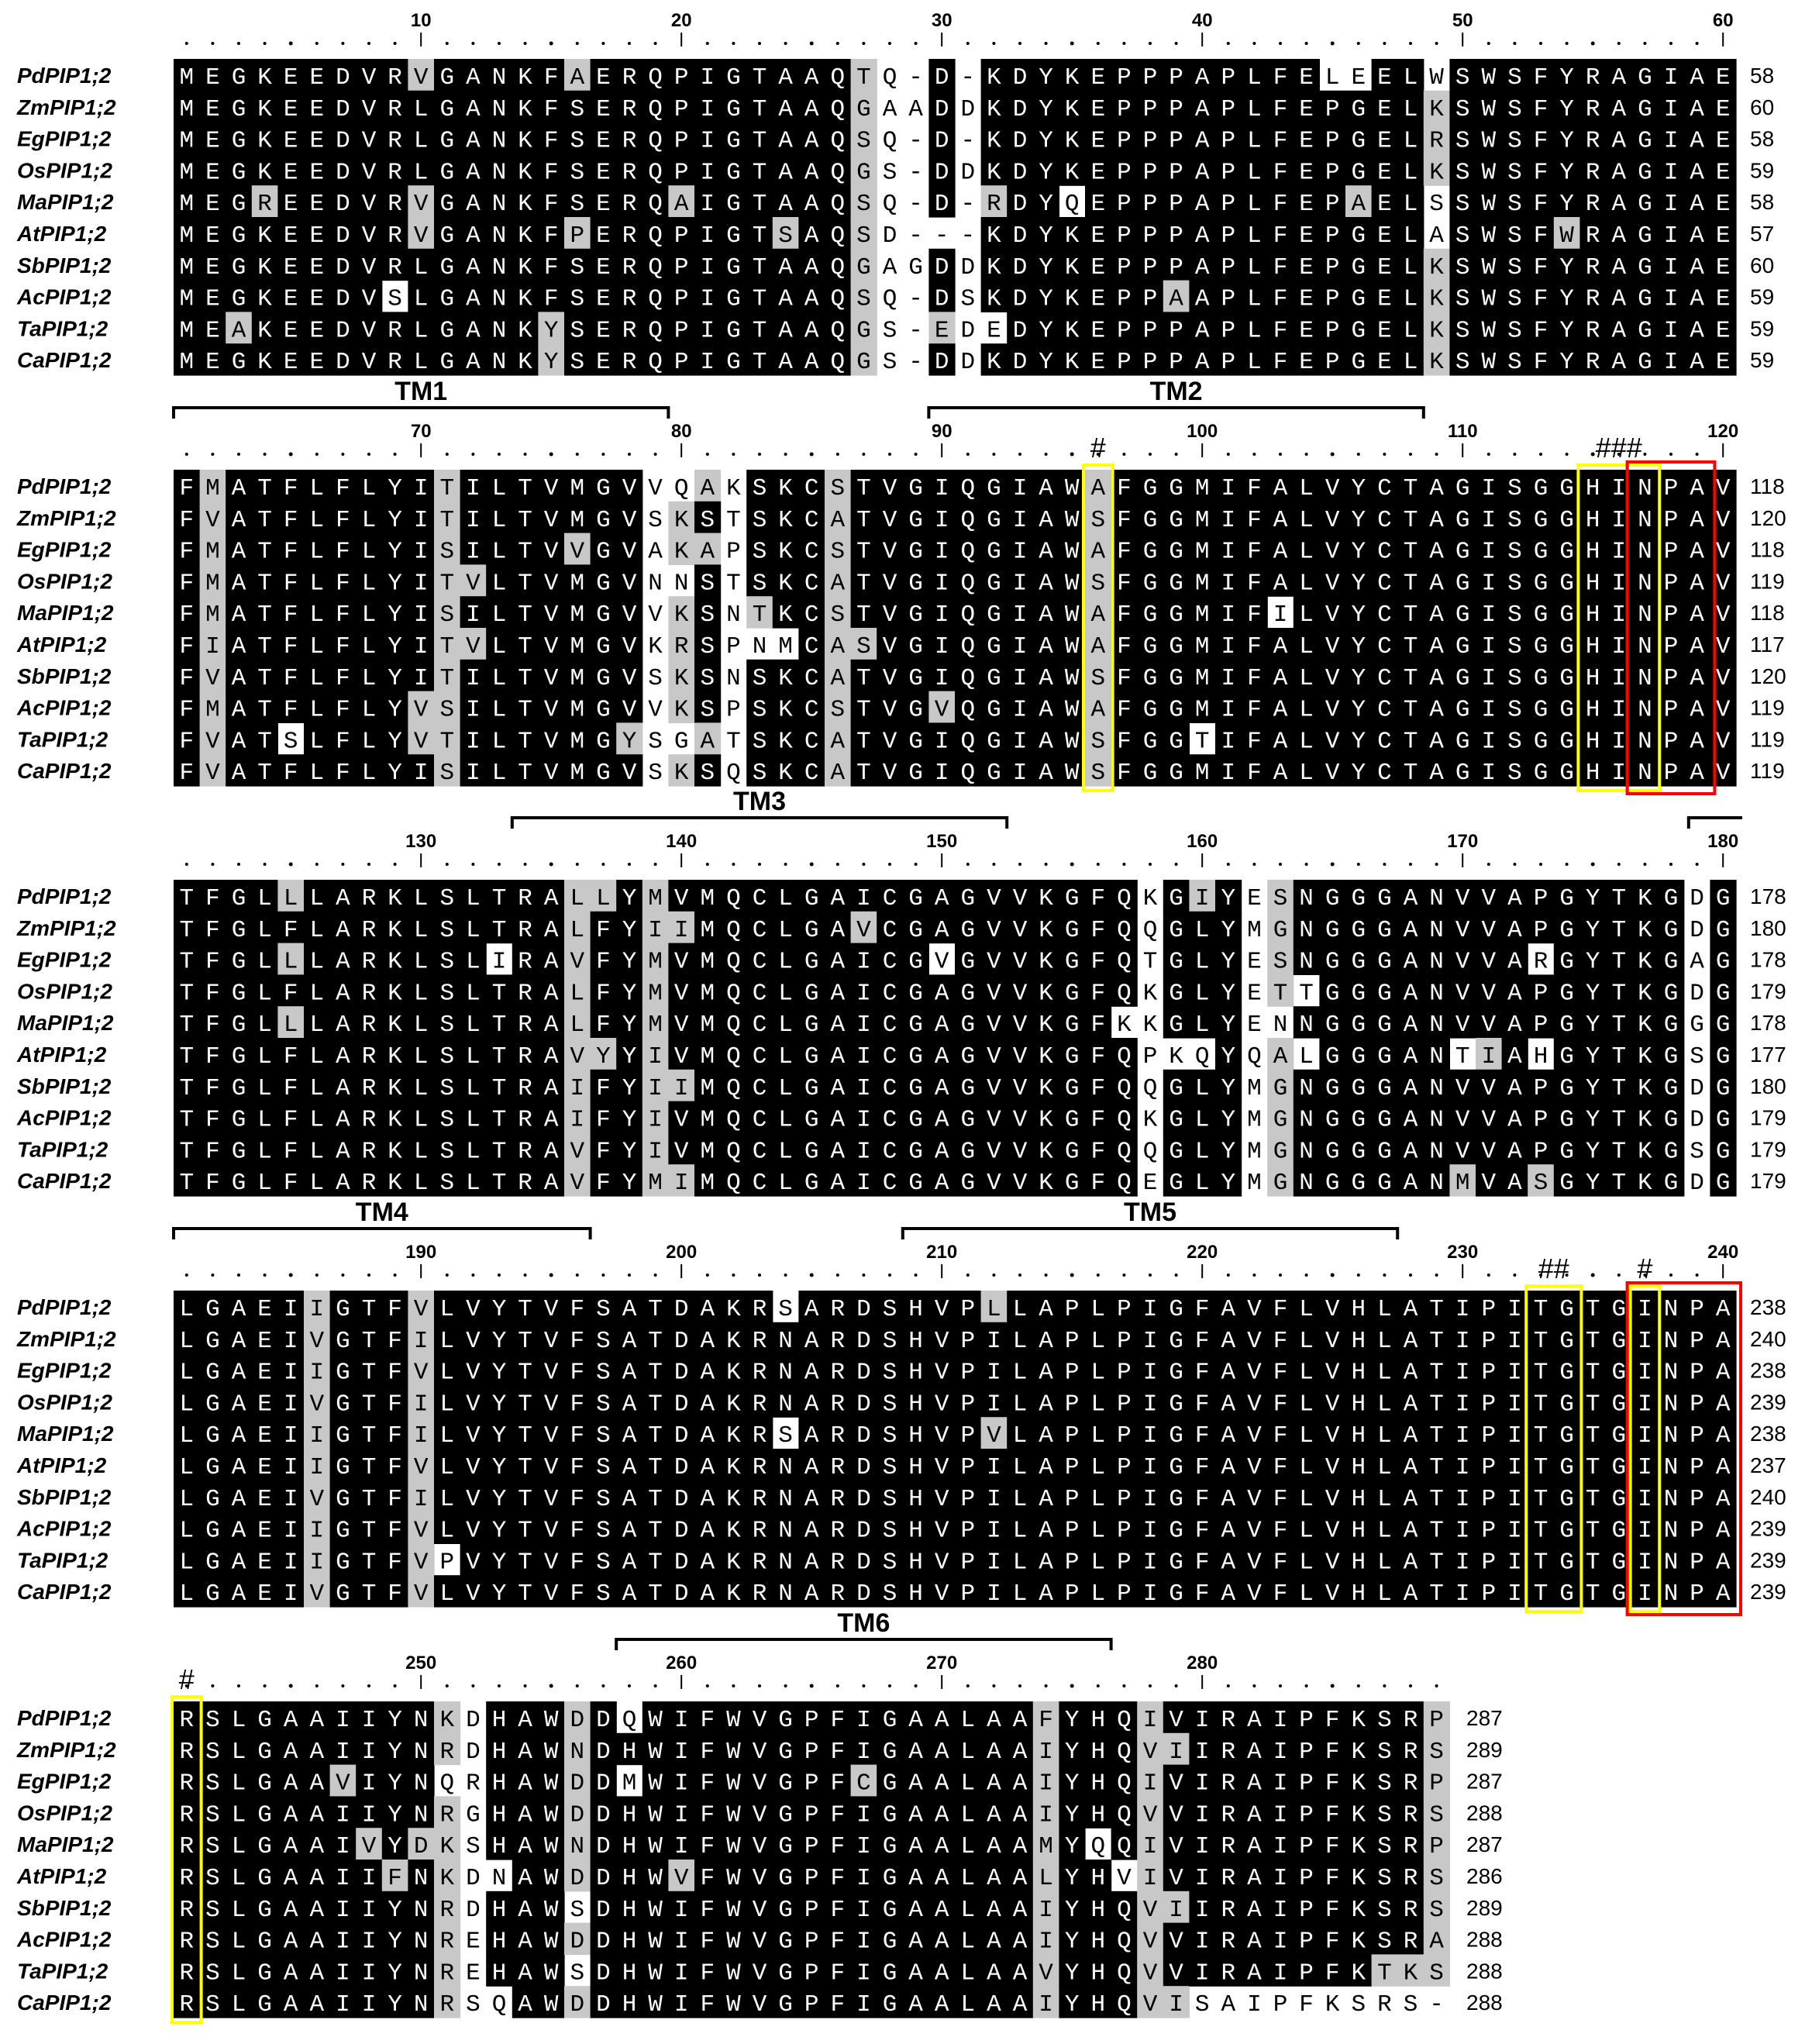 Image resolution: width=1812 pixels, height=2044 pixels. Describe the element at coordinates (65, 202) in the screenshot. I see `sequence-name: MaPIP1;2` at that location.